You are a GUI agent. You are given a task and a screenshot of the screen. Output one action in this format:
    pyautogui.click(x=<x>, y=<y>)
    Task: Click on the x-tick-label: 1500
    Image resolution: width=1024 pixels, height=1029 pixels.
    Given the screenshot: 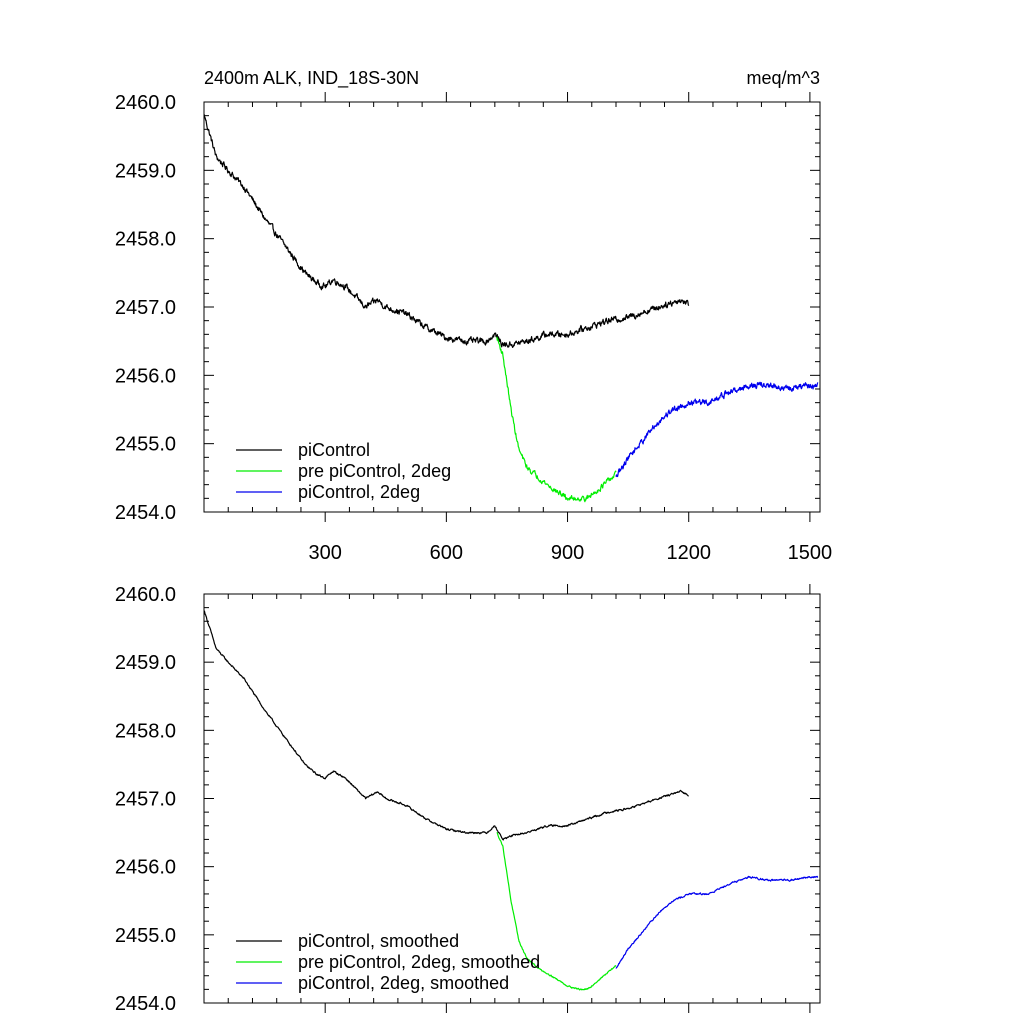 What is the action you would take?
    pyautogui.click(x=810, y=553)
    